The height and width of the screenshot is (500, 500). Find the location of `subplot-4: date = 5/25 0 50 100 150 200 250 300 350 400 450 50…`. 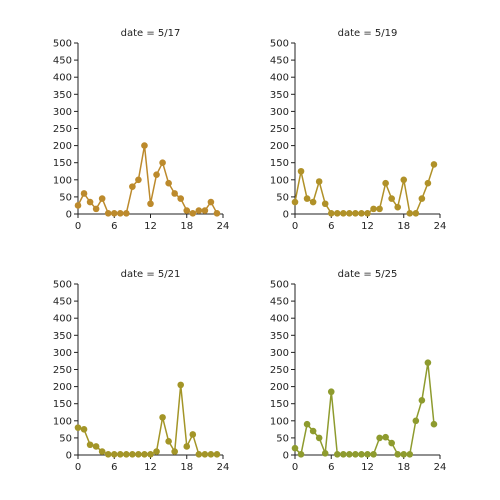

subplot-4: date = 5/25 0 50 100 150 200 250 300 350 400 450 50… is located at coordinates (358, 371).